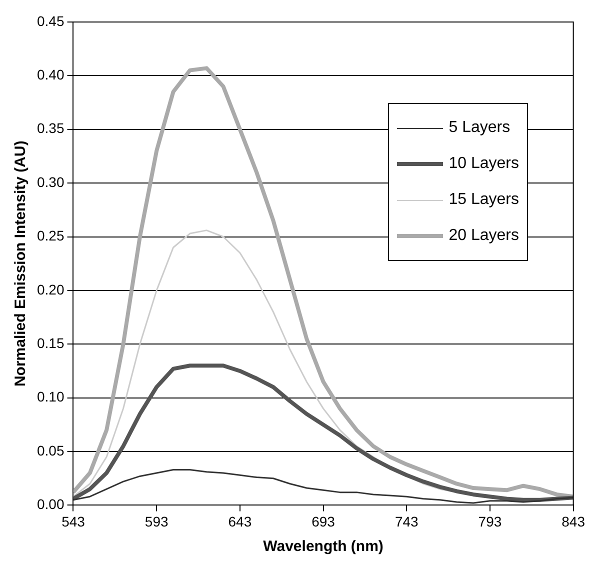 Image resolution: width=597 pixels, height=569 pixels. I want to click on y-tick-label: 0.30, so click(50, 182).